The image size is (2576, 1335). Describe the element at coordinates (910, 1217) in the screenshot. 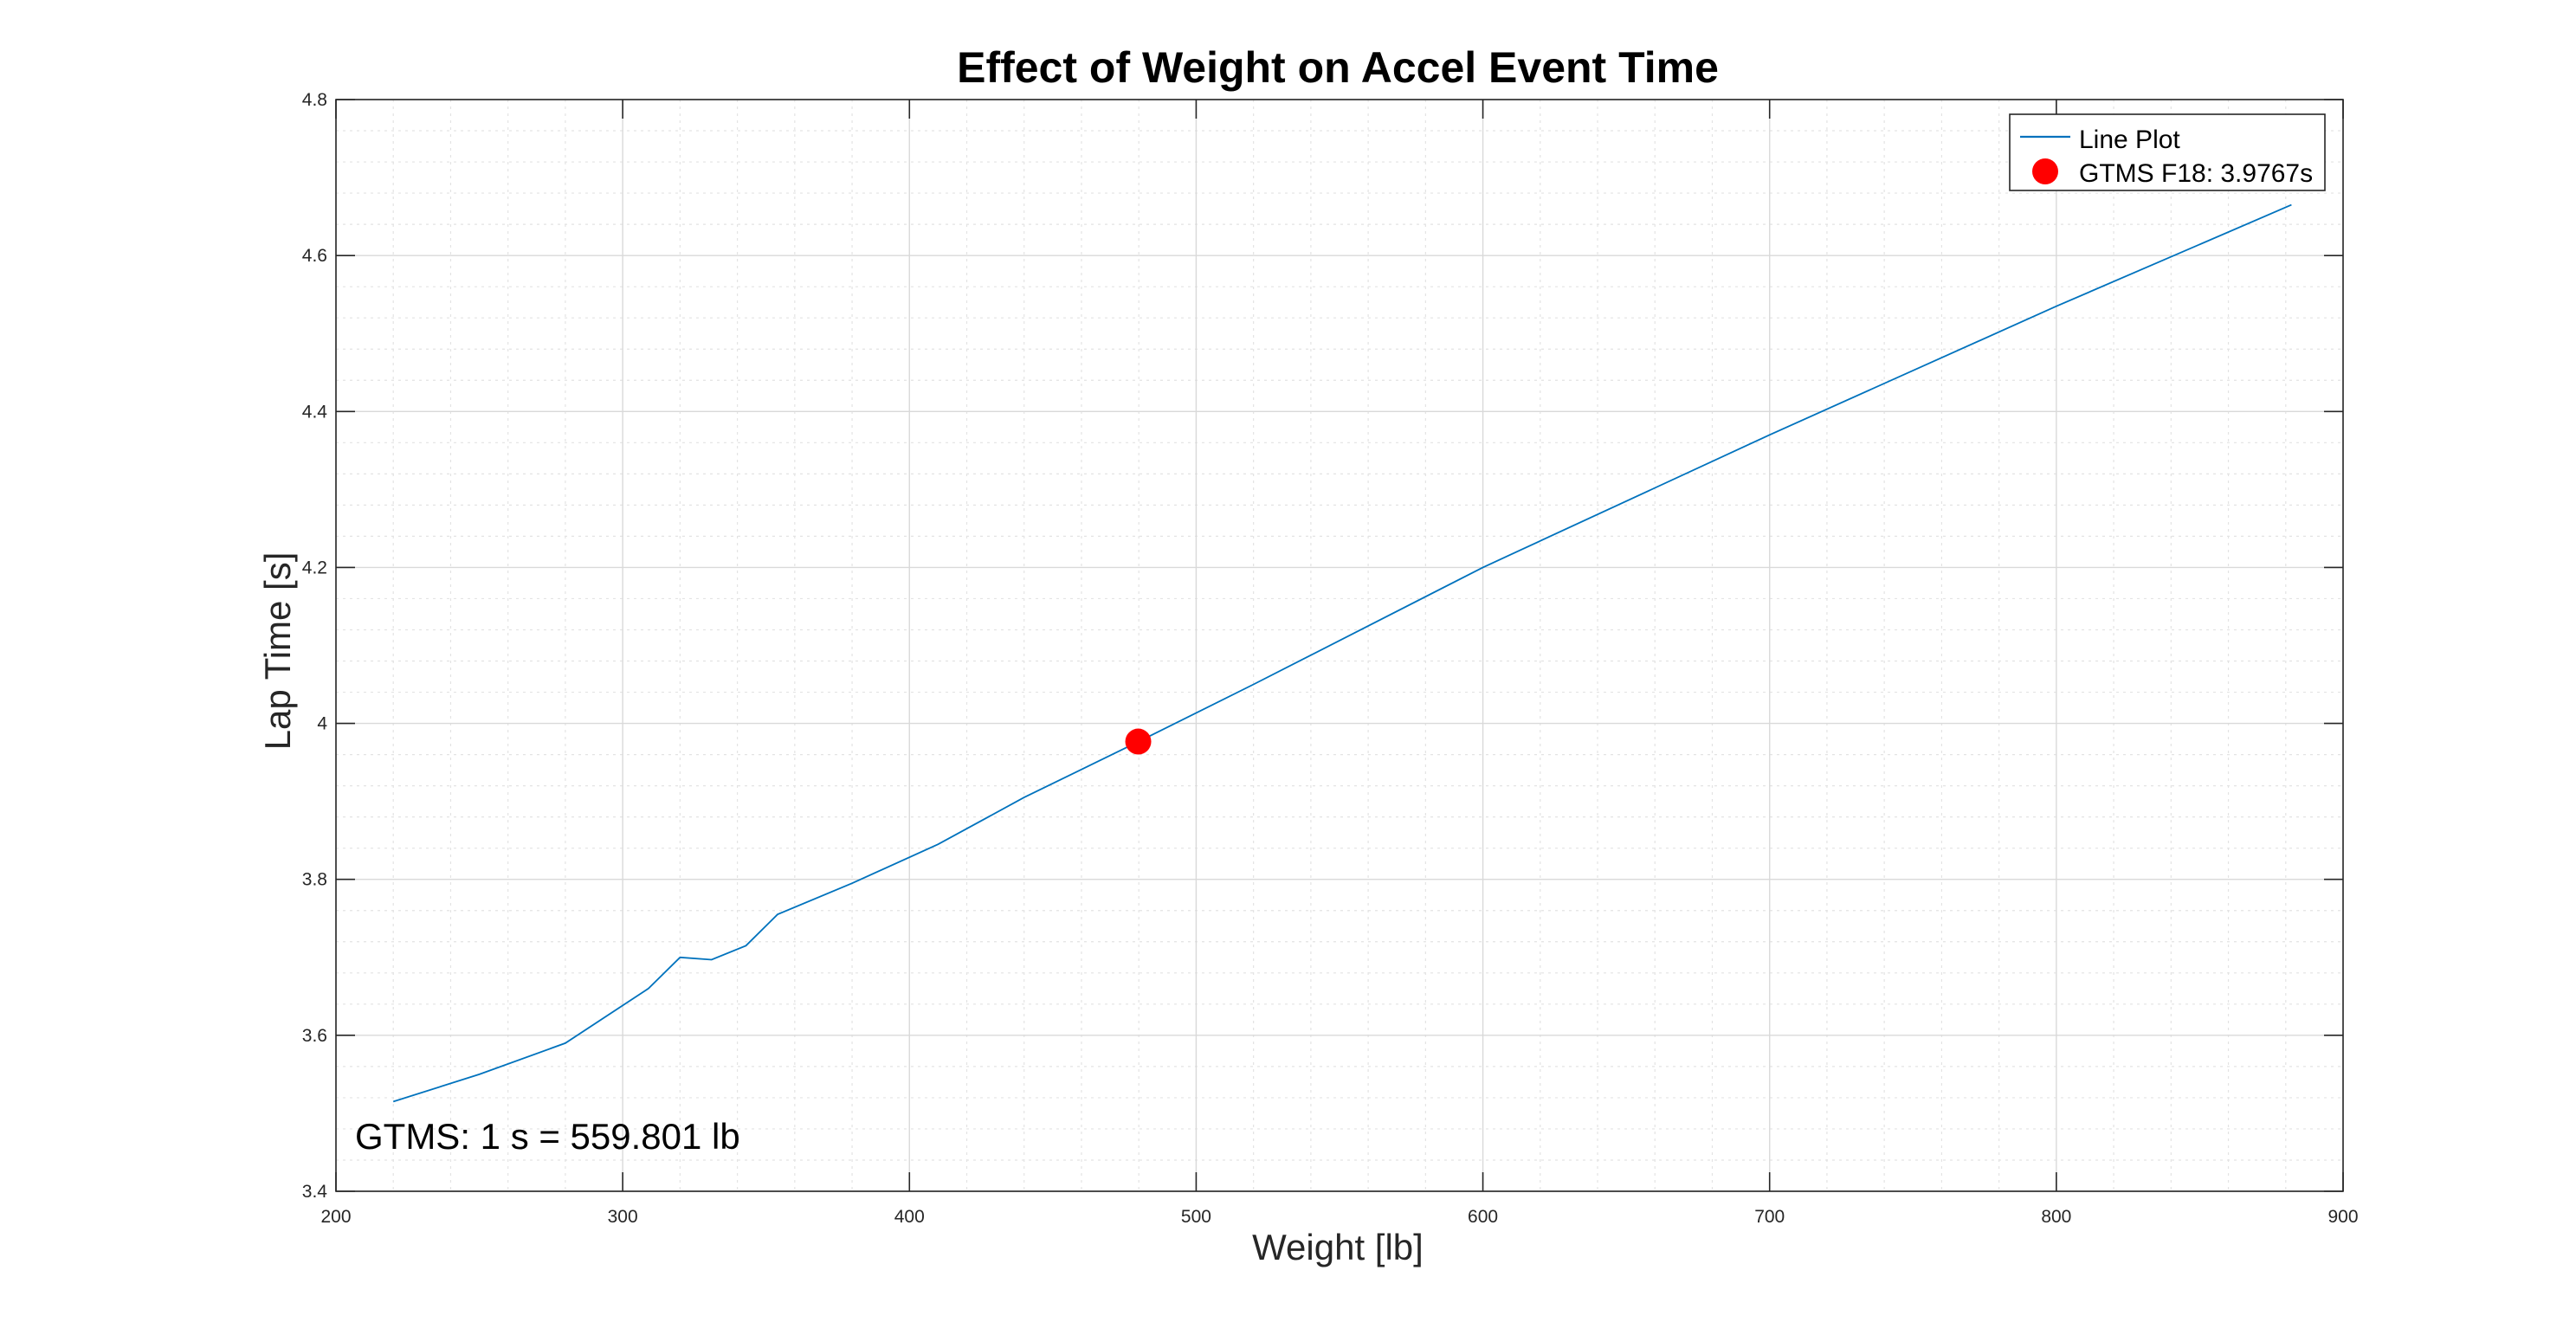

I see `x-tick-label: 400` at that location.